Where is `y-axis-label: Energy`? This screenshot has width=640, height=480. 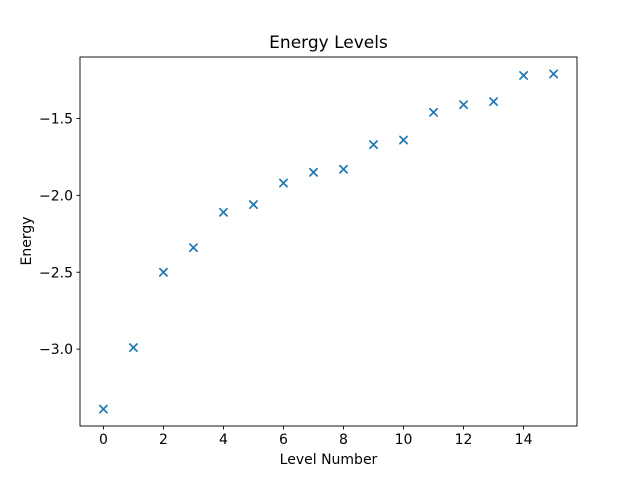 y-axis-label: Energy is located at coordinates (27, 241).